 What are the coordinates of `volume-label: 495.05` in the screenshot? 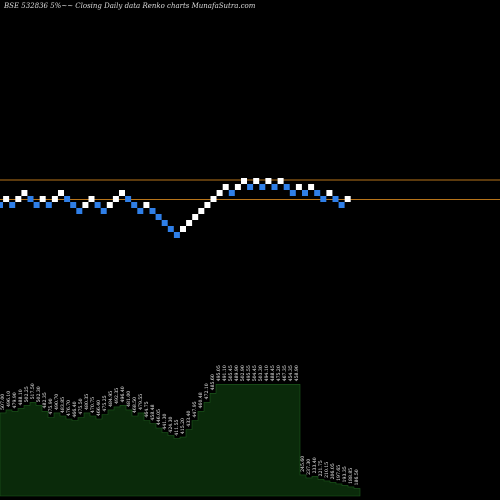 It's located at (219, 373).